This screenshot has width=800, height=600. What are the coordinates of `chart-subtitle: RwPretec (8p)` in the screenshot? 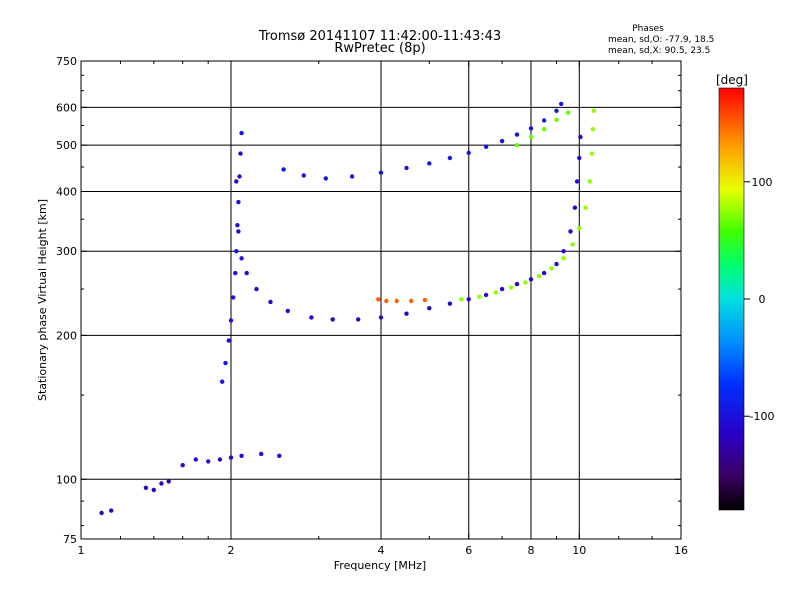 It's located at (379, 48).